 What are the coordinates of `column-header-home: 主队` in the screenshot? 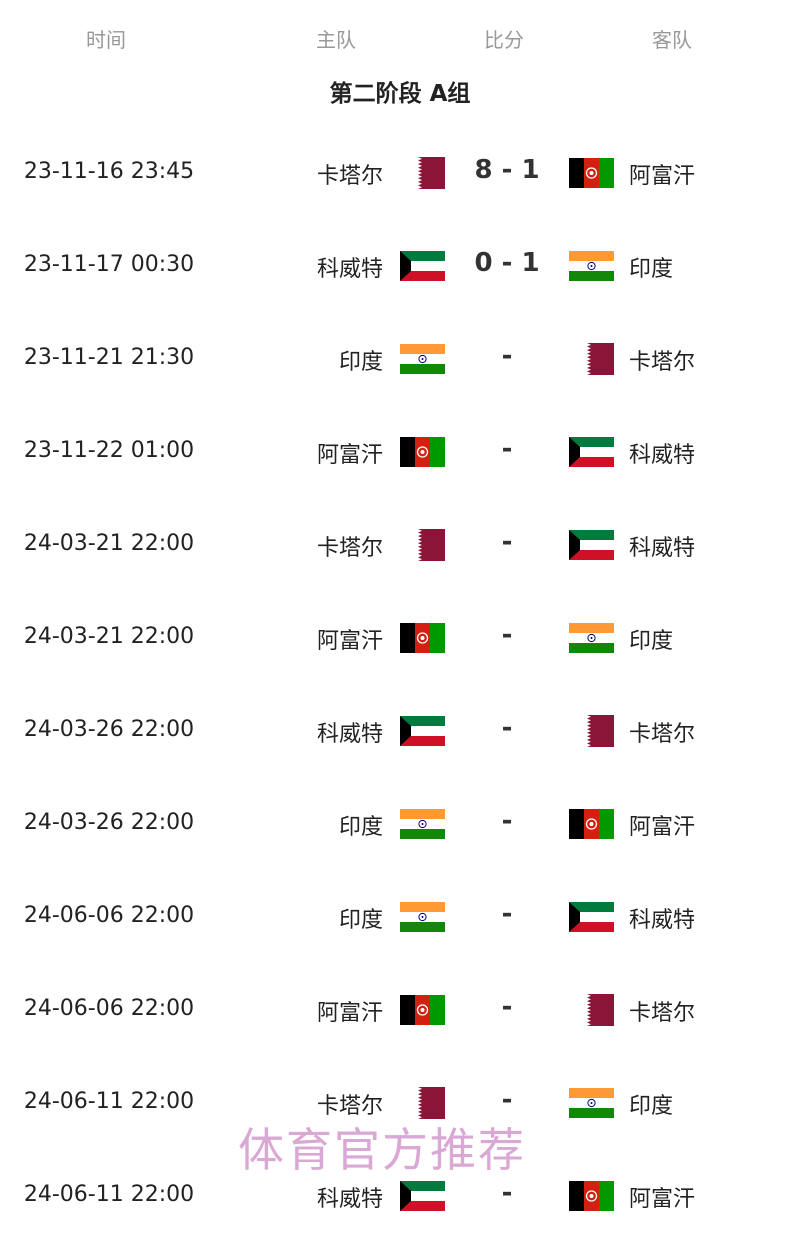 It's located at (336, 40).